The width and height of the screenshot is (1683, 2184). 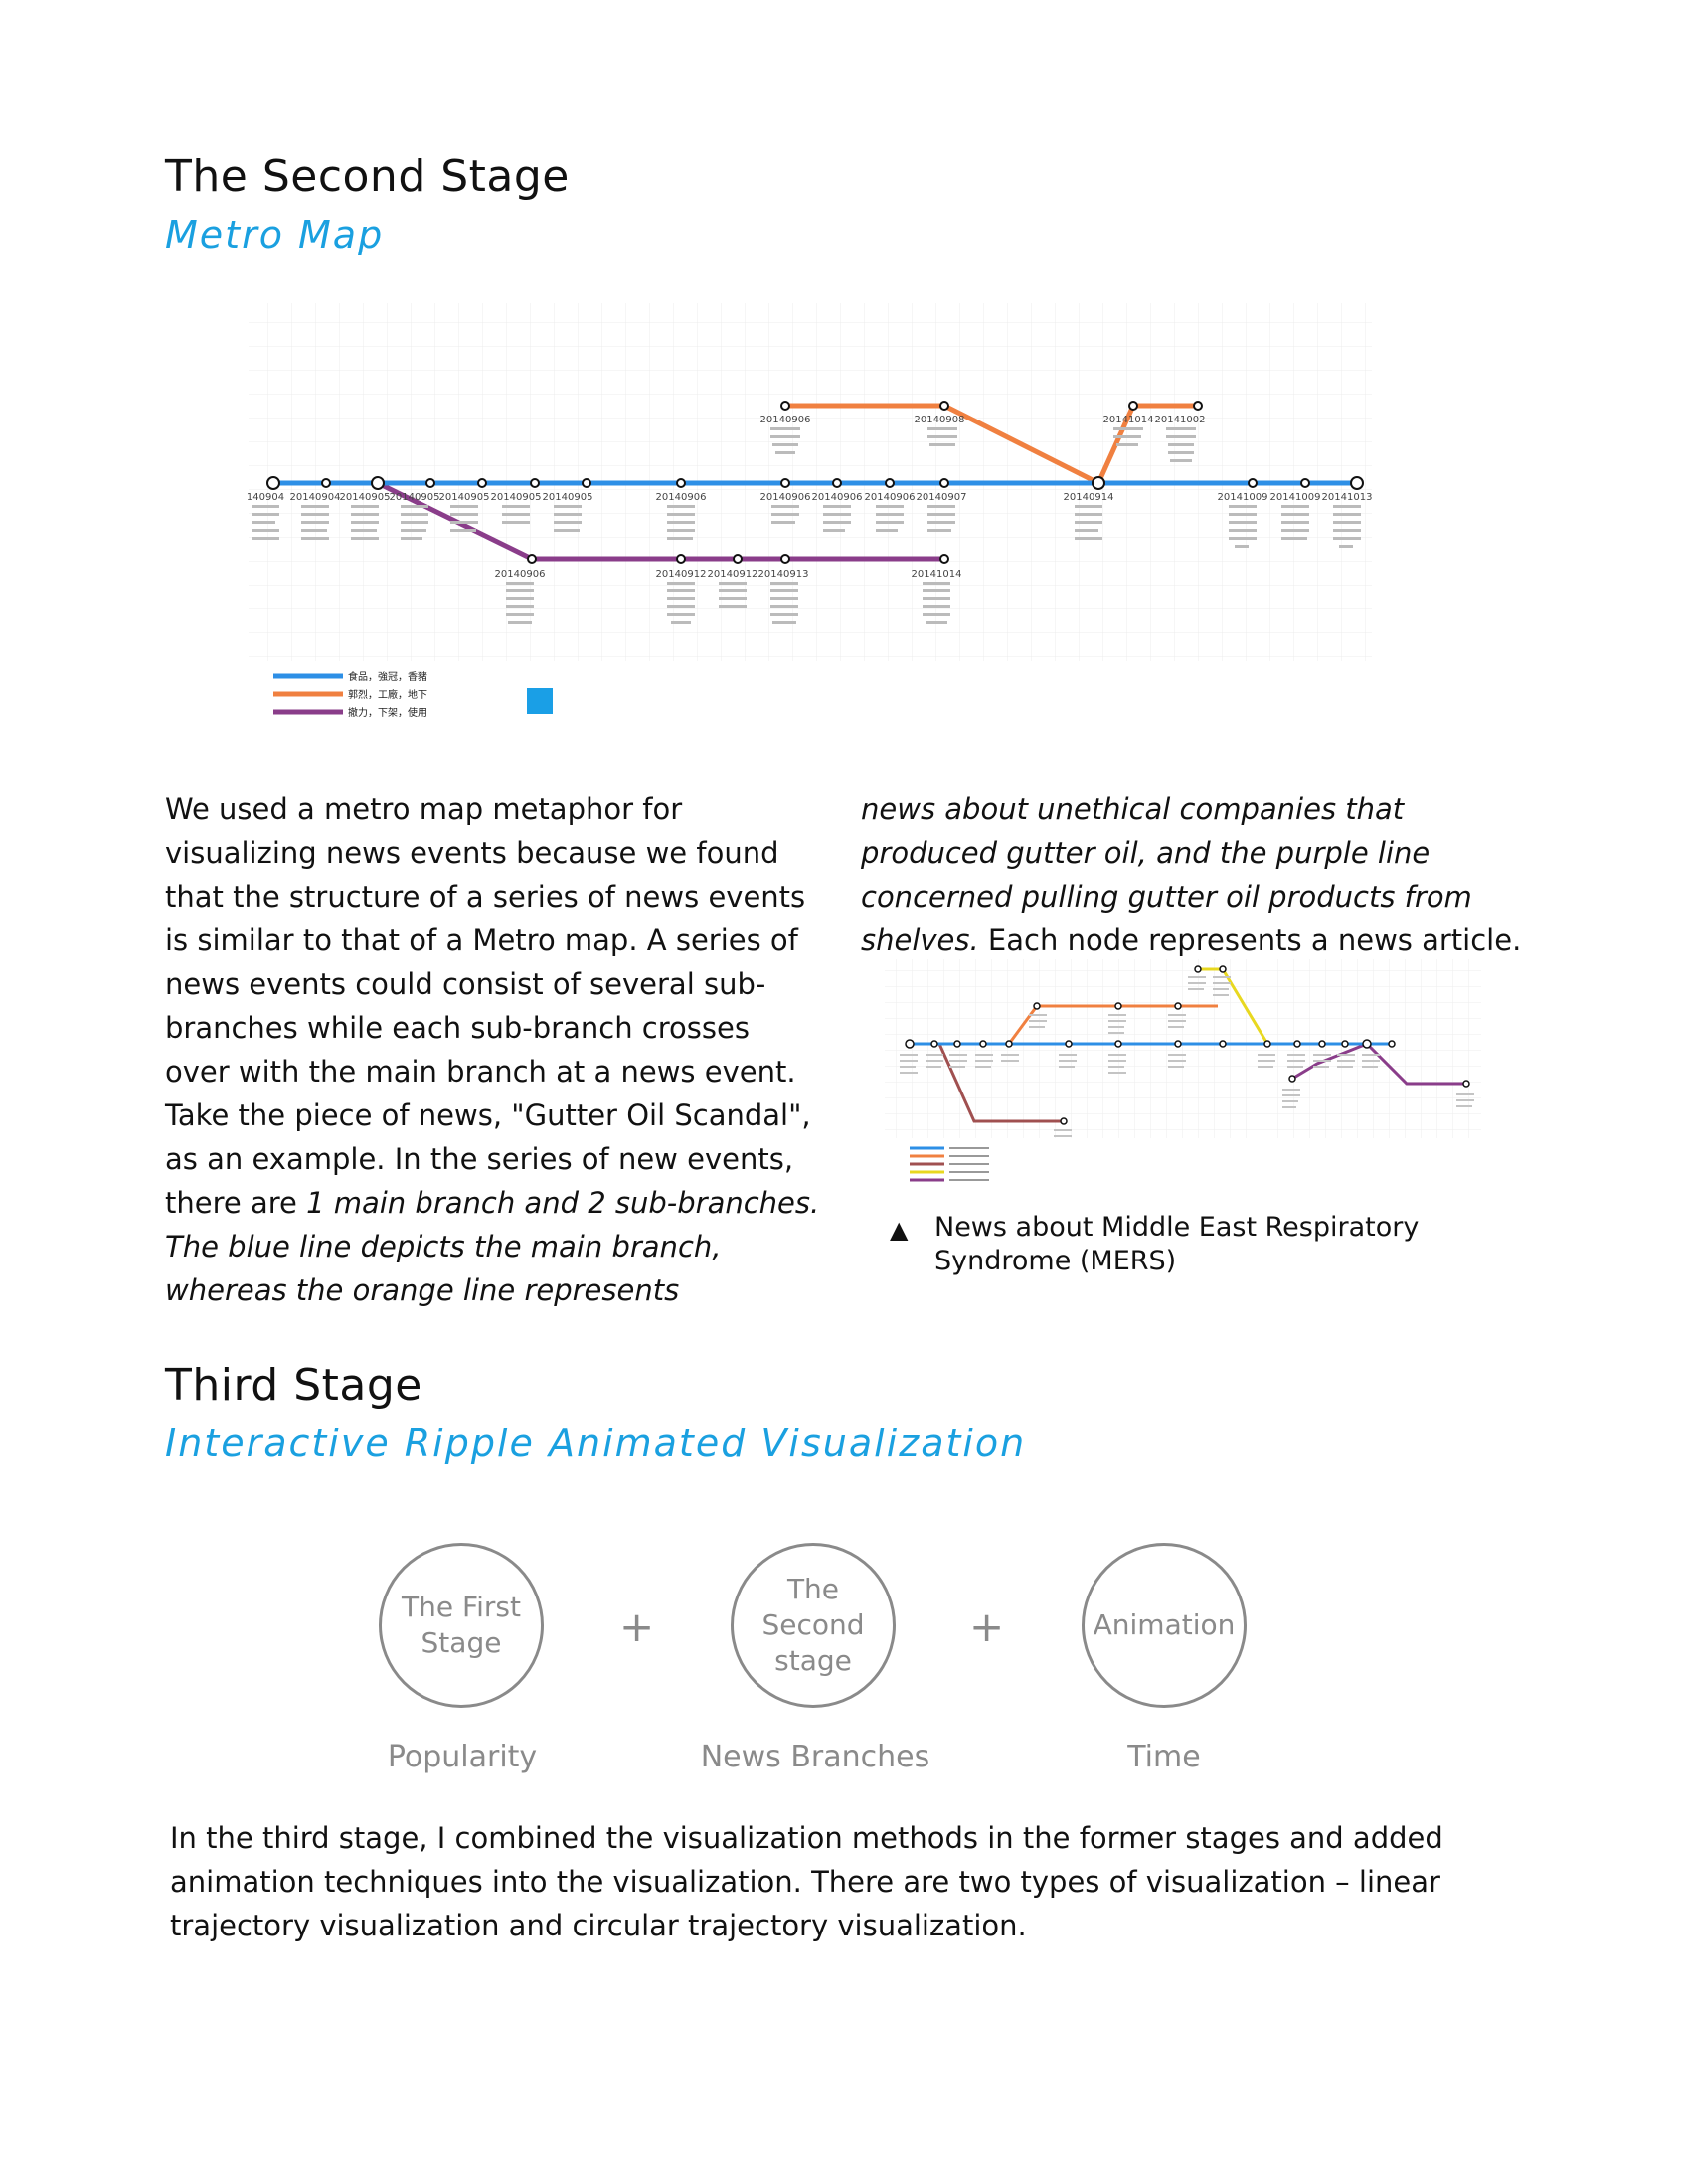 What do you see at coordinates (387, 676) in the screenshot?
I see `legend-item: 食品，強冠，香豬` at bounding box center [387, 676].